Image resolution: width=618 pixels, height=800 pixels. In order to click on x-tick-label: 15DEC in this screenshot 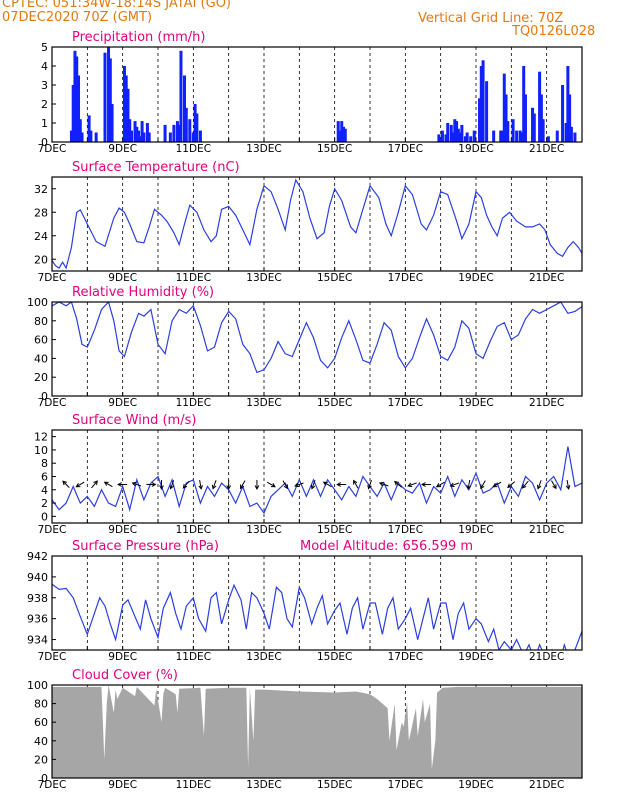, I will do `click(334, 403)`.